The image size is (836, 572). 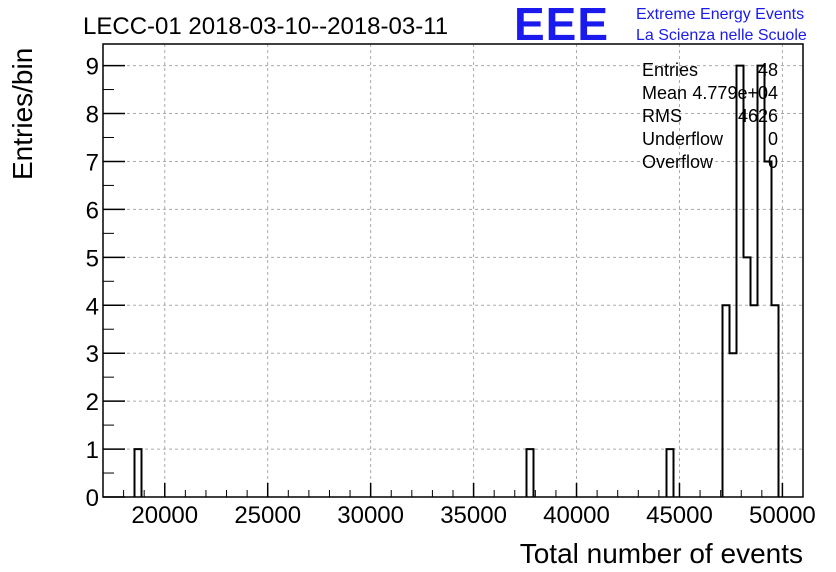 I want to click on eee-logo-mark: EEE, so click(x=561, y=25).